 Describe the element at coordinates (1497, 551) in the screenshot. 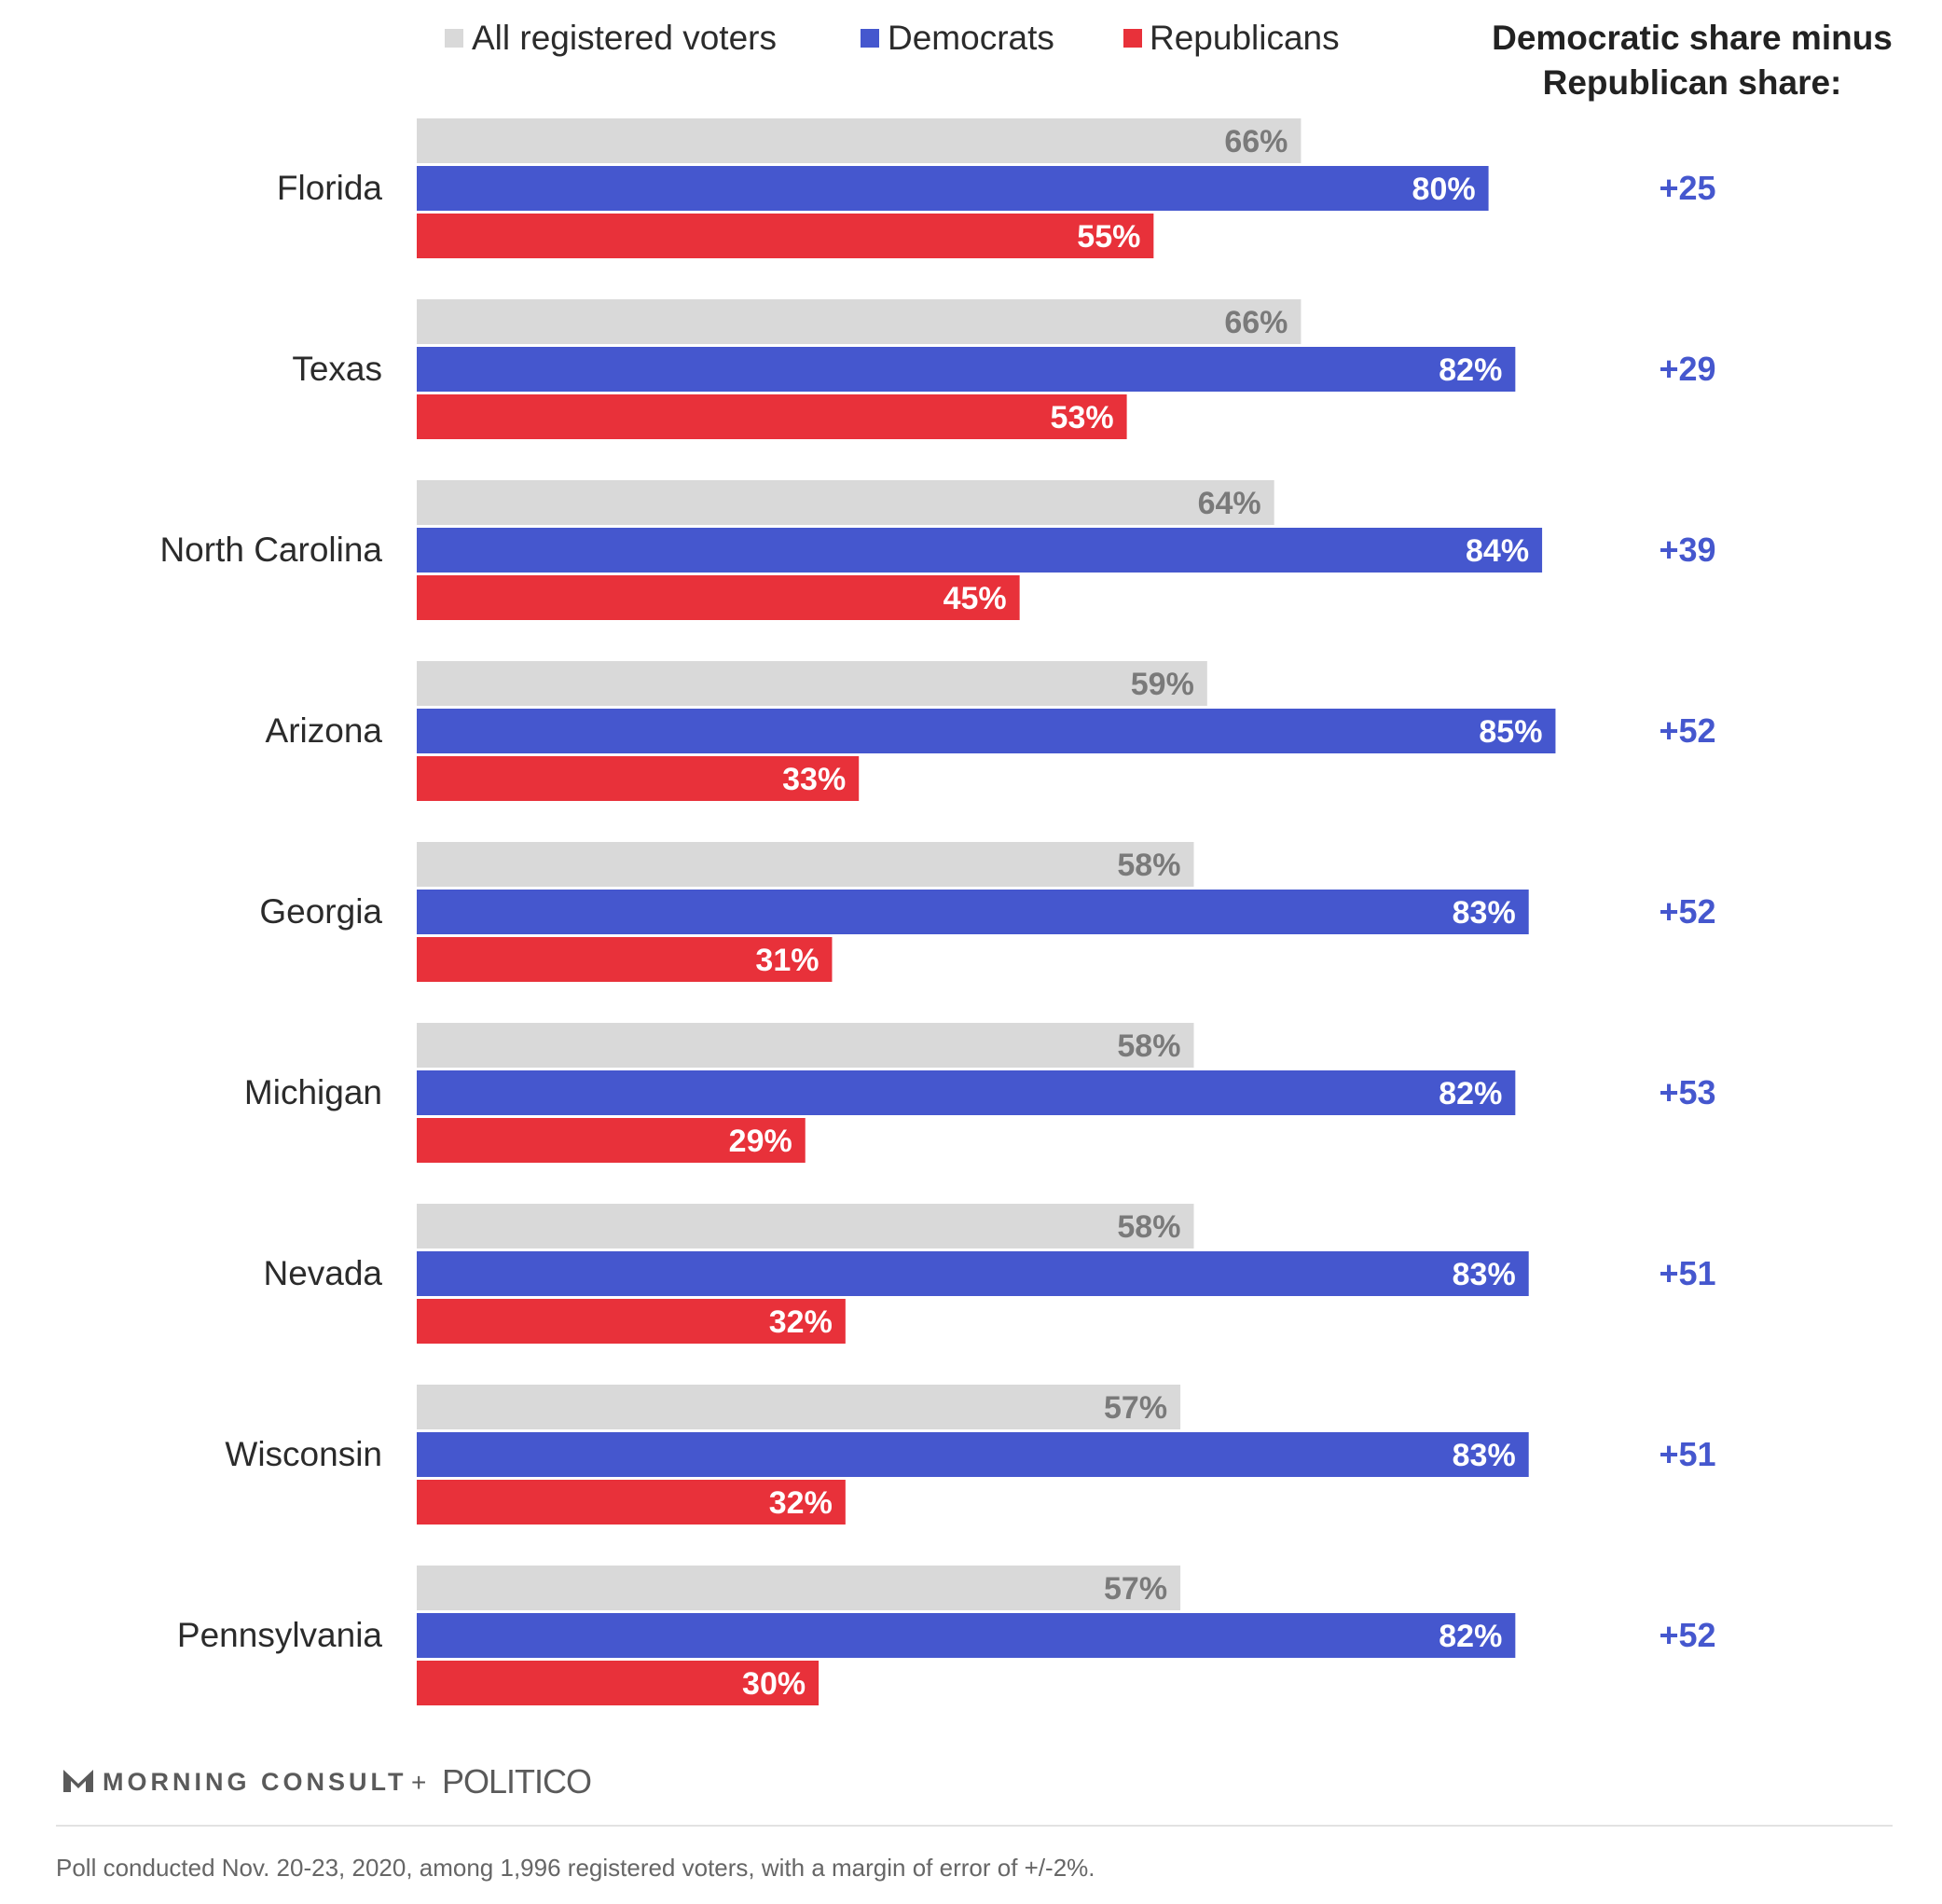

I see `bar-value-label: 84%` at that location.